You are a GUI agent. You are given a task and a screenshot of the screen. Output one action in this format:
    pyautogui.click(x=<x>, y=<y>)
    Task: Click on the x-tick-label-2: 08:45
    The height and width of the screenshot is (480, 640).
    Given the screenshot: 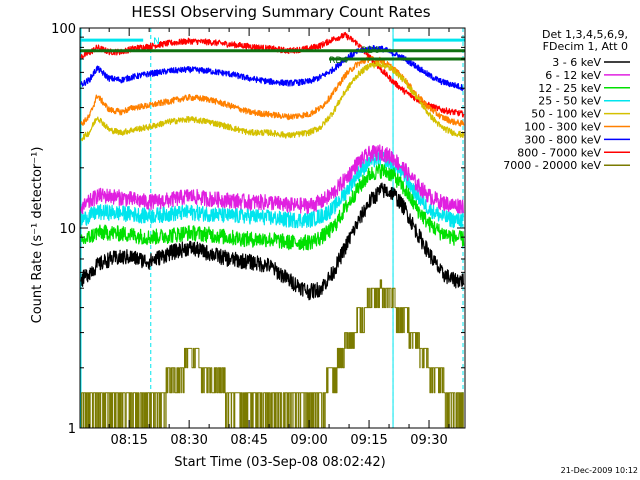 What is the action you would take?
    pyautogui.click(x=248, y=440)
    